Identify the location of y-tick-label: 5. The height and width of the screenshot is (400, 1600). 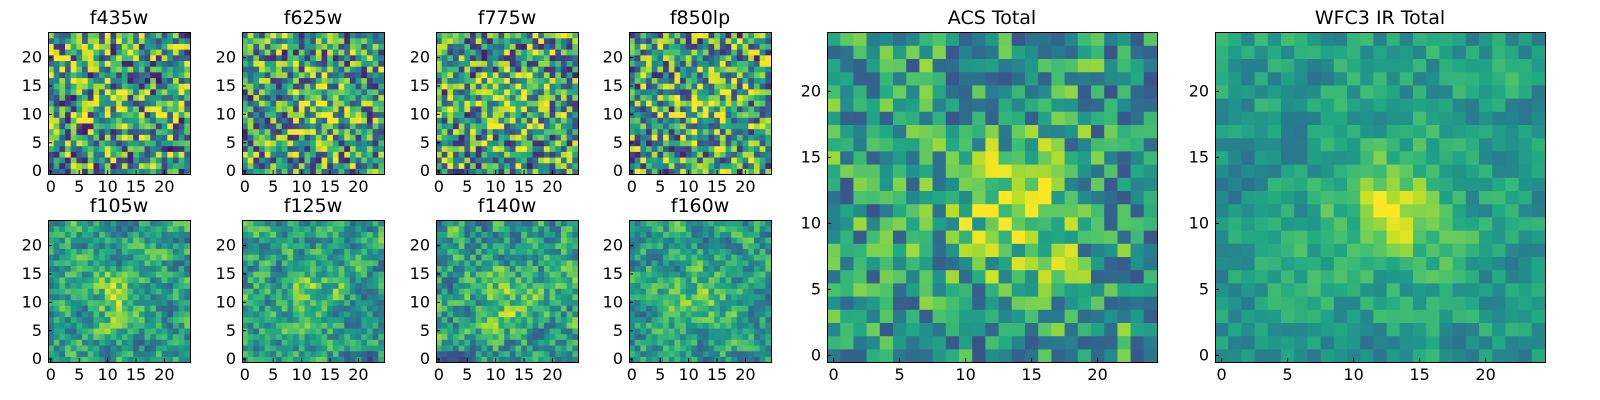
(37, 142).